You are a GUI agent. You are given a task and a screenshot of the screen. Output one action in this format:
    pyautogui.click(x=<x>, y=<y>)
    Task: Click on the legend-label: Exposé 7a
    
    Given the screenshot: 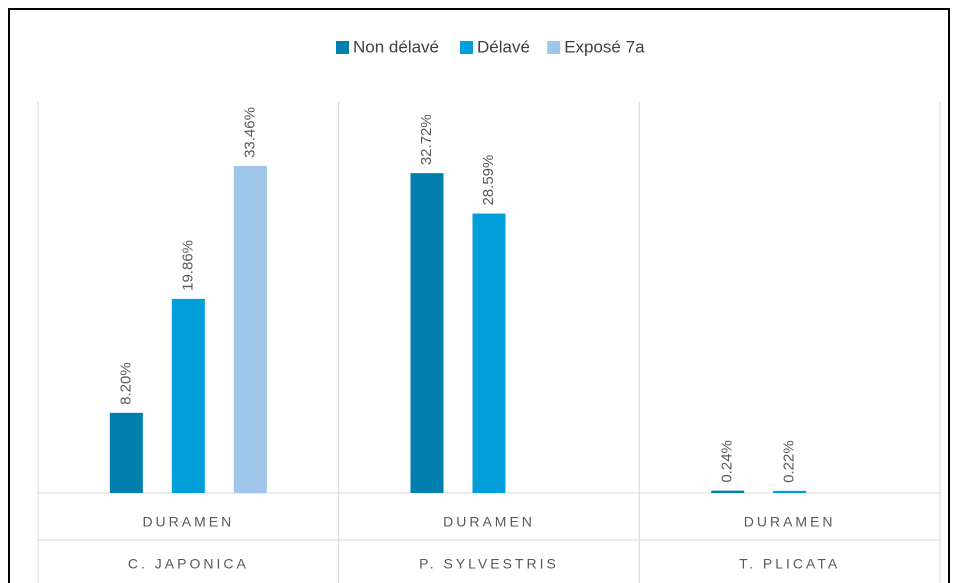 What is the action you would take?
    pyautogui.click(x=604, y=46)
    